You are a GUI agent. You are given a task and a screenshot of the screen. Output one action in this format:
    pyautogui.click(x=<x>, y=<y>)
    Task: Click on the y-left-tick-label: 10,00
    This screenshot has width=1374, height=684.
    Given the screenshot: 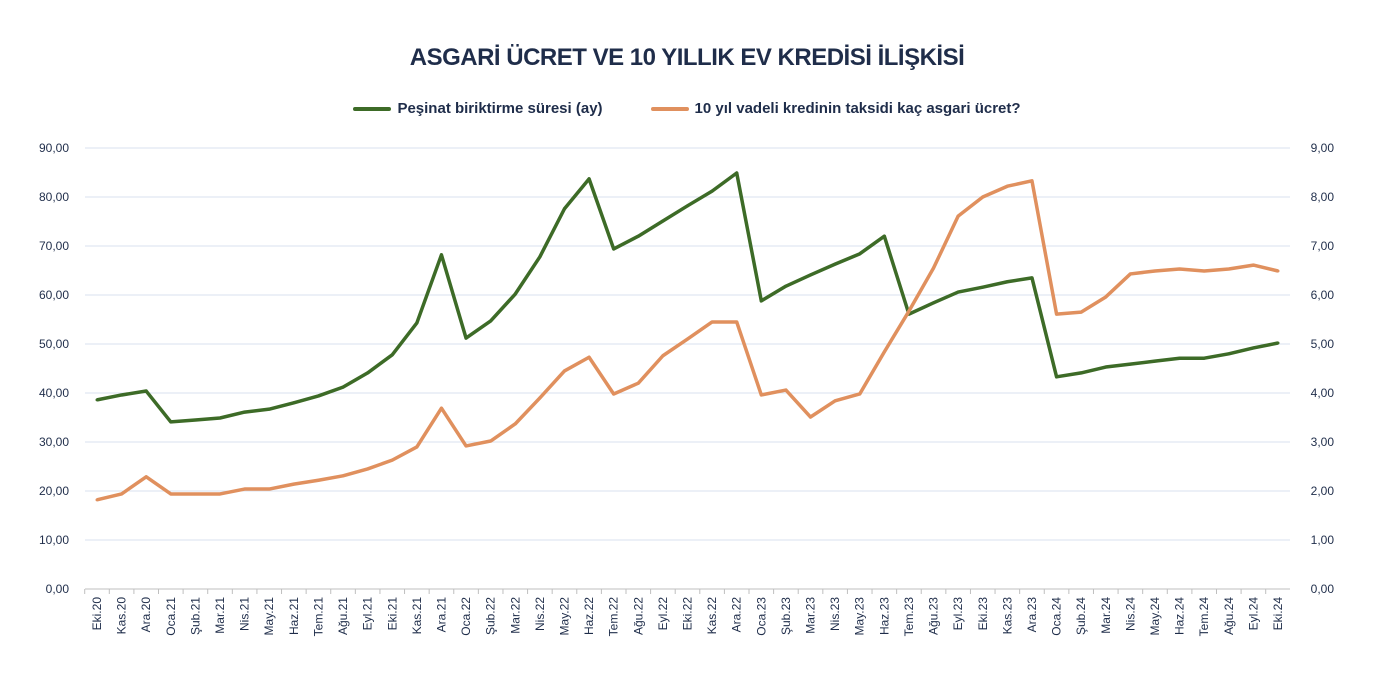 What is the action you would take?
    pyautogui.click(x=54, y=540)
    